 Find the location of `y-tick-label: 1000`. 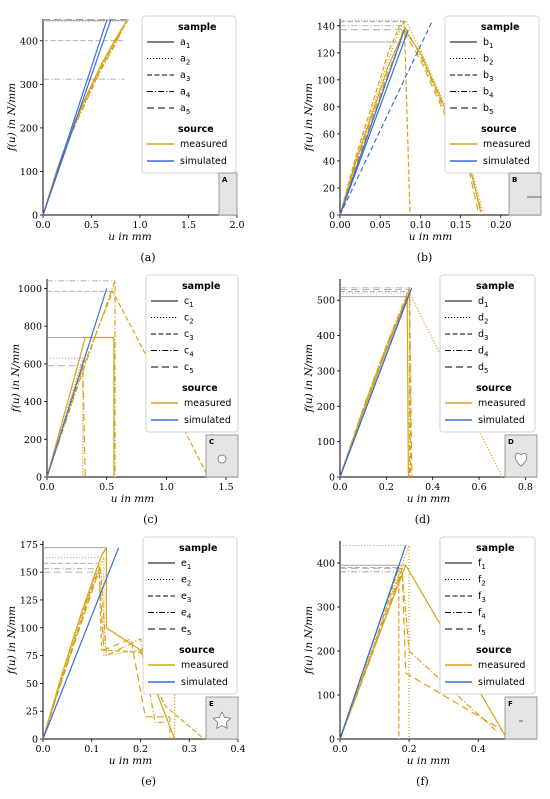

y-tick-label: 1000 is located at coordinates (30, 289).